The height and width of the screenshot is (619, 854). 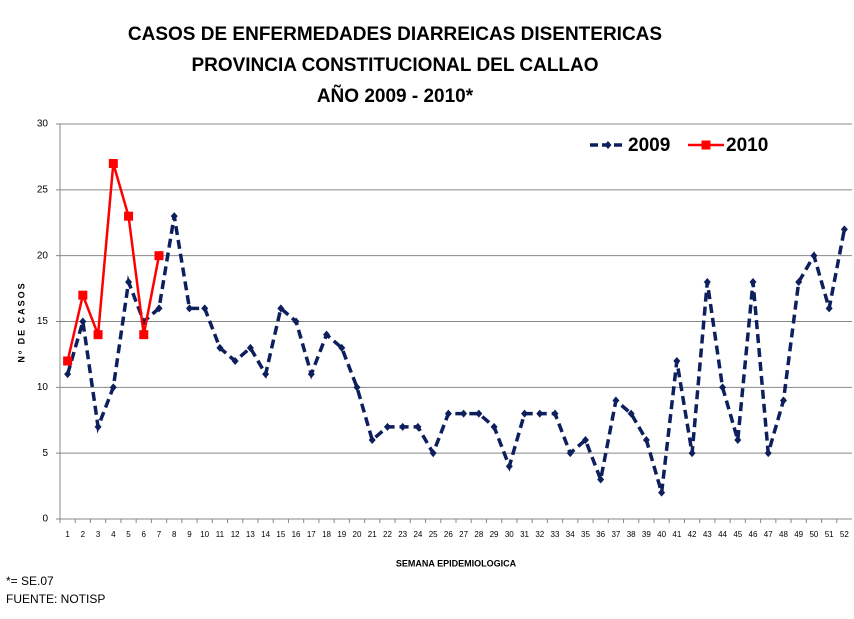 What do you see at coordinates (372, 534) in the screenshot?
I see `x-tick-label: 21` at bounding box center [372, 534].